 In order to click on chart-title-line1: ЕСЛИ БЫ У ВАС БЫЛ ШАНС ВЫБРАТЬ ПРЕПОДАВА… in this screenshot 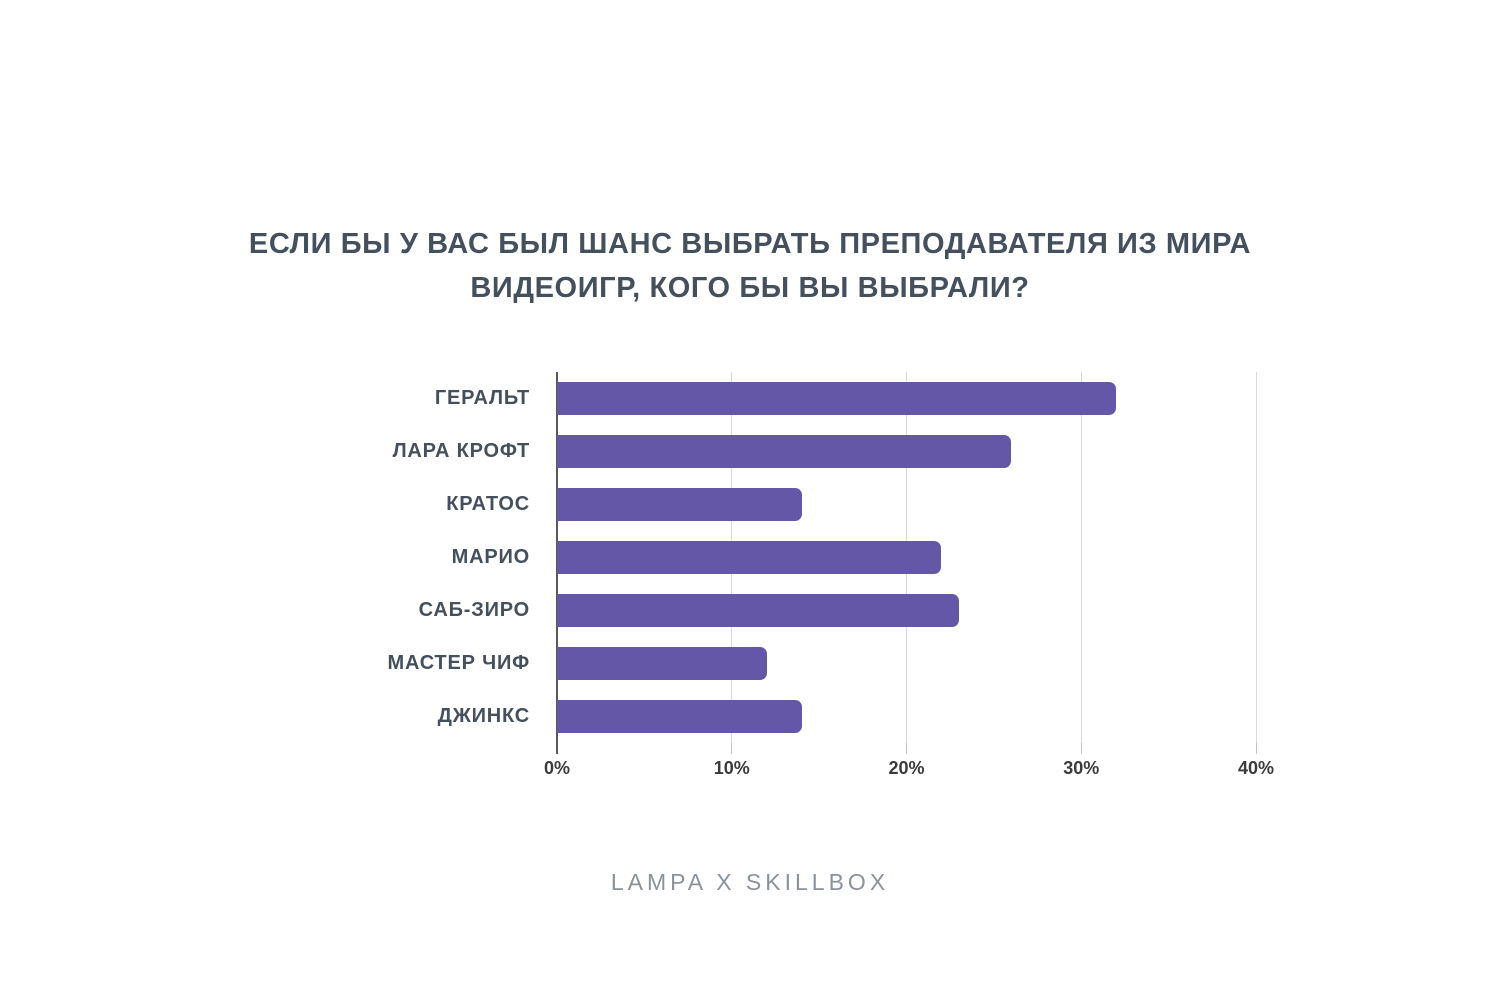, I will do `click(750, 244)`.